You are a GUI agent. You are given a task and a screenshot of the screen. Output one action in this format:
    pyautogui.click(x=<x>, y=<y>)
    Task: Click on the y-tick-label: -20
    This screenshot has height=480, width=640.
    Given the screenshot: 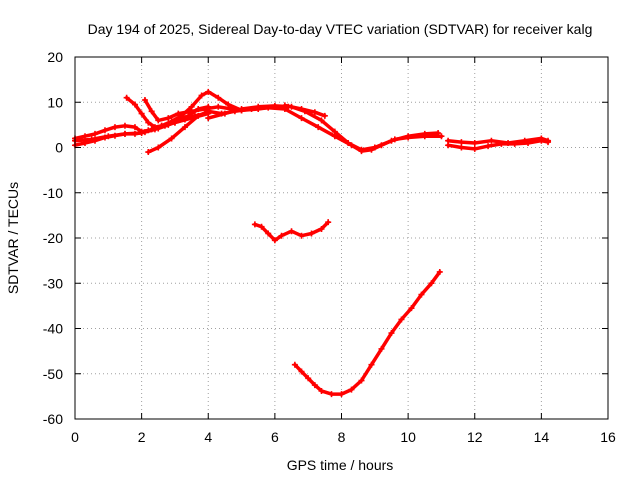 What is the action you would take?
    pyautogui.click(x=53, y=238)
    